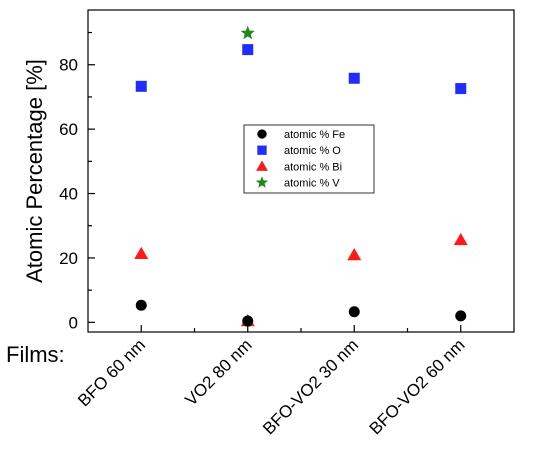 The image size is (550, 469). Describe the element at coordinates (35, 354) in the screenshot. I see `x-axis-title: Films:` at that location.